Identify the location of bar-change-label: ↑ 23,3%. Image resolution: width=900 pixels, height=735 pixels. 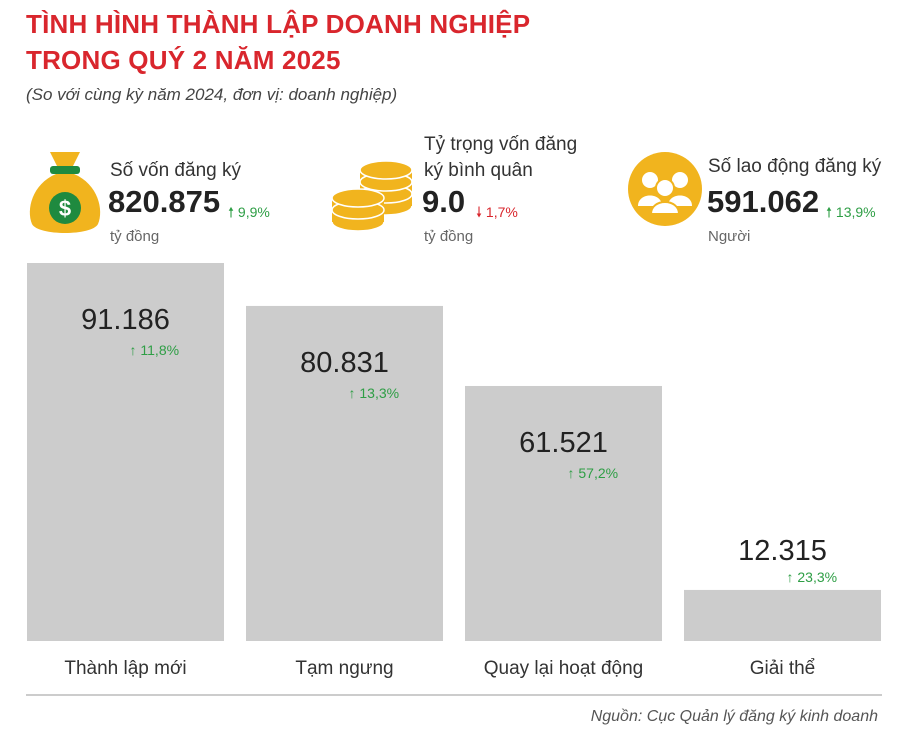
(812, 577).